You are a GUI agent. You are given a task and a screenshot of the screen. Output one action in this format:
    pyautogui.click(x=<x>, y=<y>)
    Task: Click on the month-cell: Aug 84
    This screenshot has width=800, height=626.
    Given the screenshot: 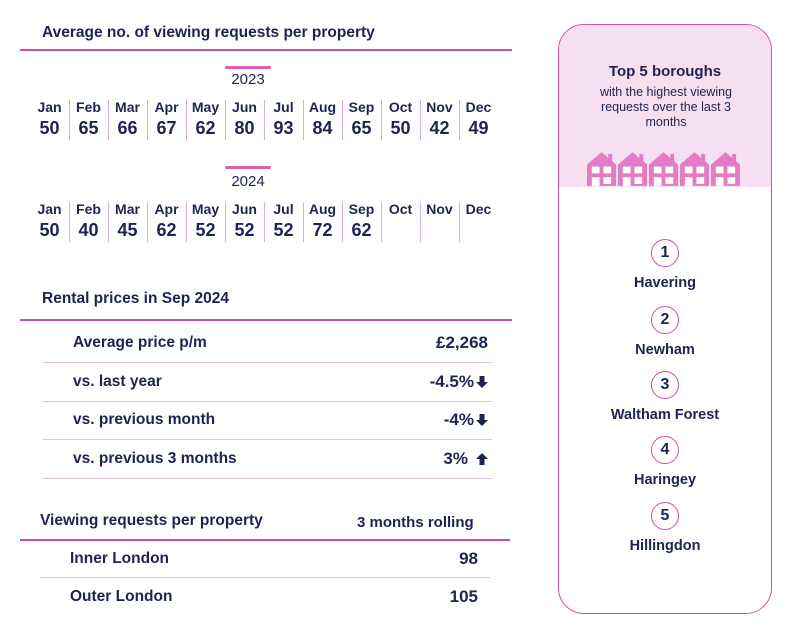 What is the action you would take?
    pyautogui.click(x=322, y=119)
    